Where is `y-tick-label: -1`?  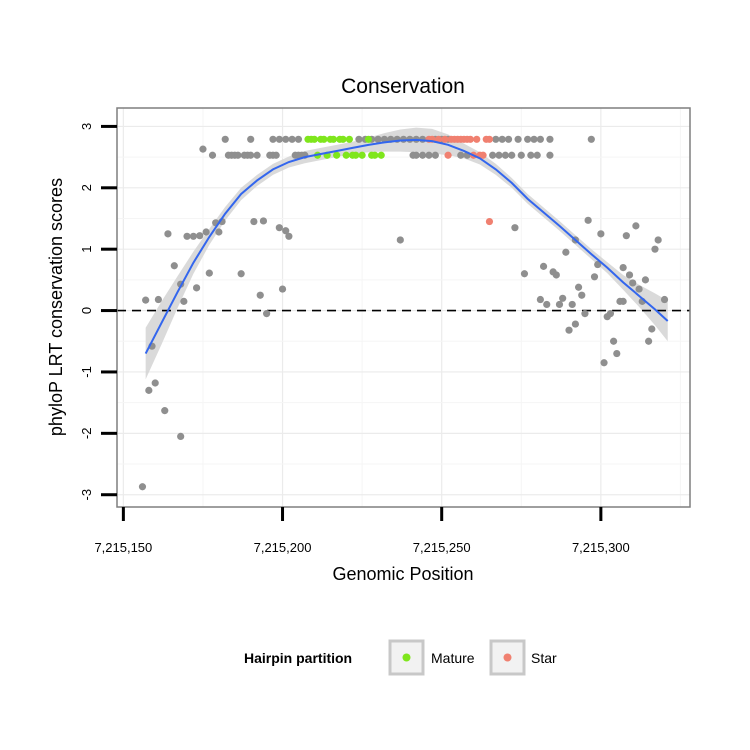
y-tick-label: -1 is located at coordinates (86, 372).